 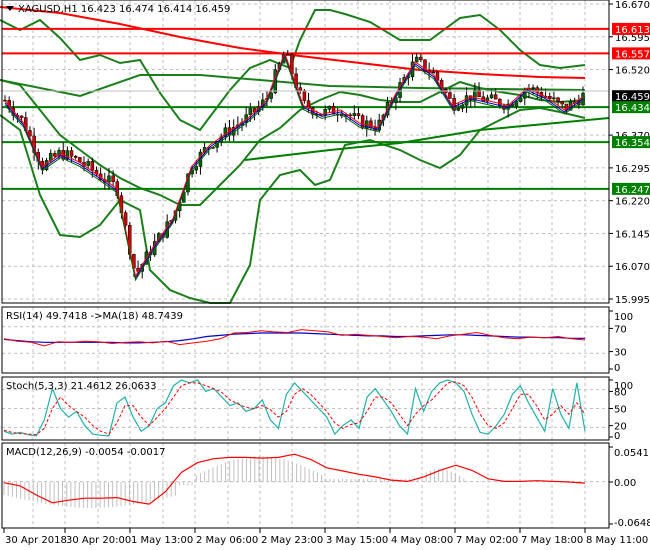 What do you see at coordinates (98, 540) in the screenshot?
I see `time-label: 30 Apr 20:00` at bounding box center [98, 540].